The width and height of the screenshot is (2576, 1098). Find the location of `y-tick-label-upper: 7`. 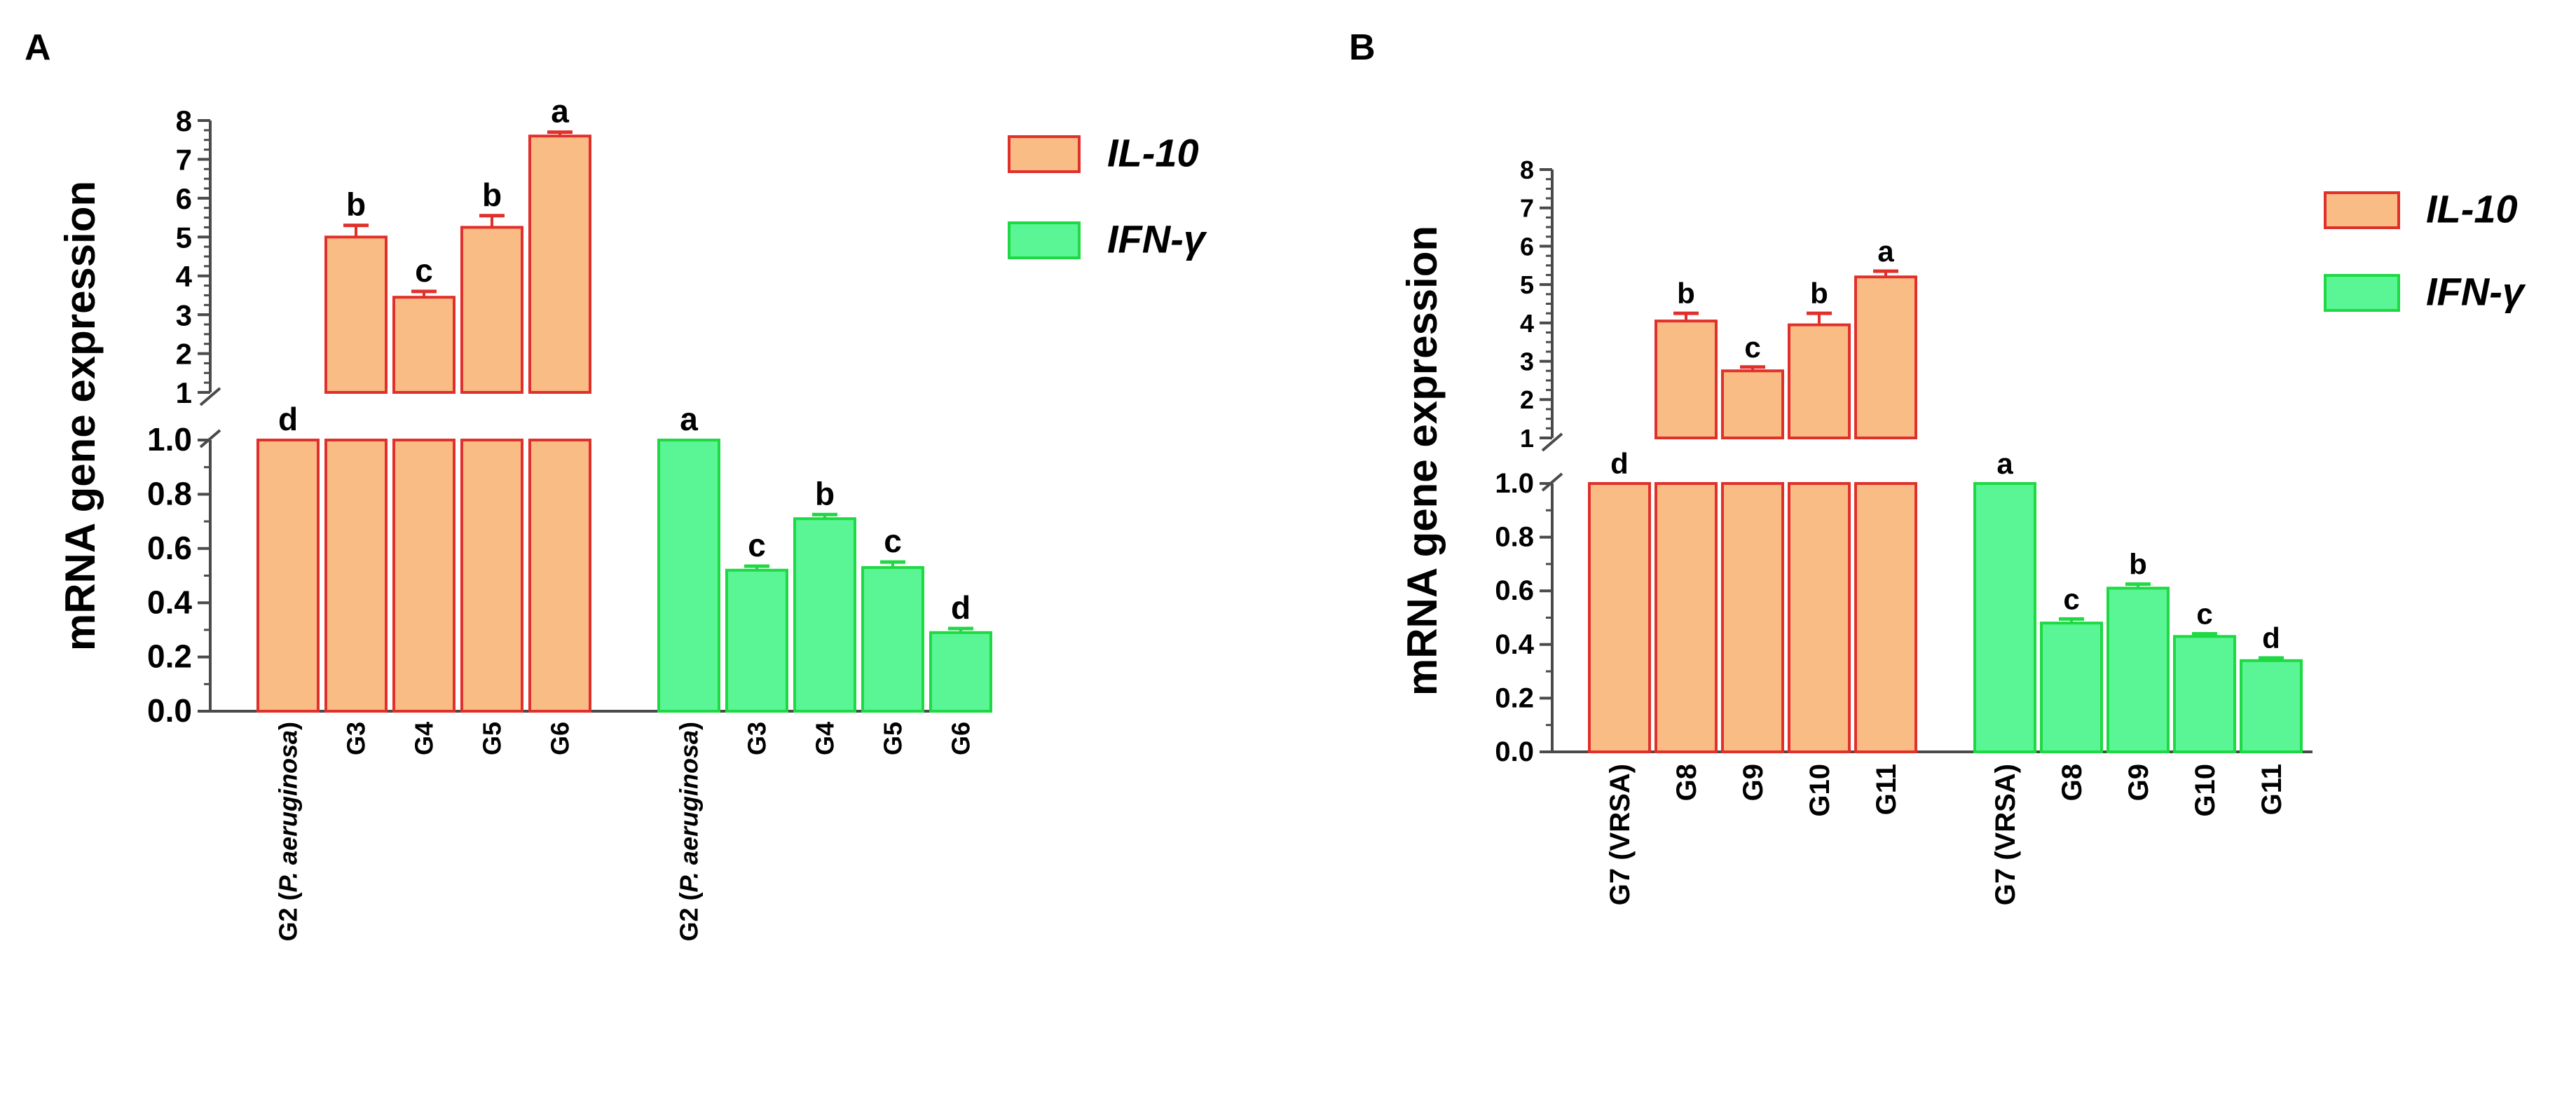

y-tick-label-upper: 7 is located at coordinates (184, 160).